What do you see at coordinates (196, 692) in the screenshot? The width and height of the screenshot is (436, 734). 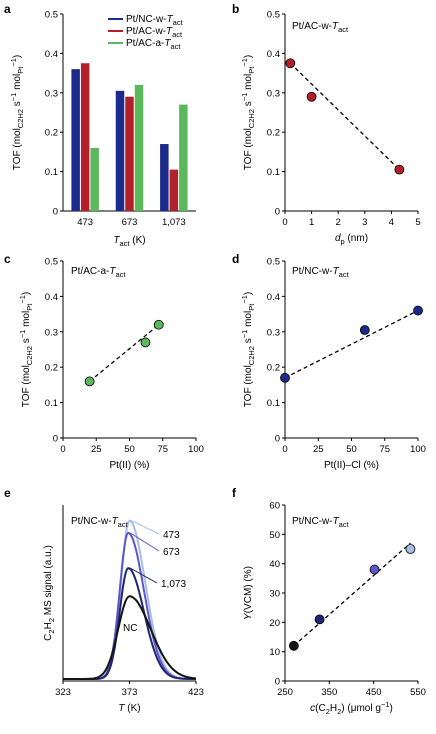 I see `e-xtick-label: 423` at bounding box center [196, 692].